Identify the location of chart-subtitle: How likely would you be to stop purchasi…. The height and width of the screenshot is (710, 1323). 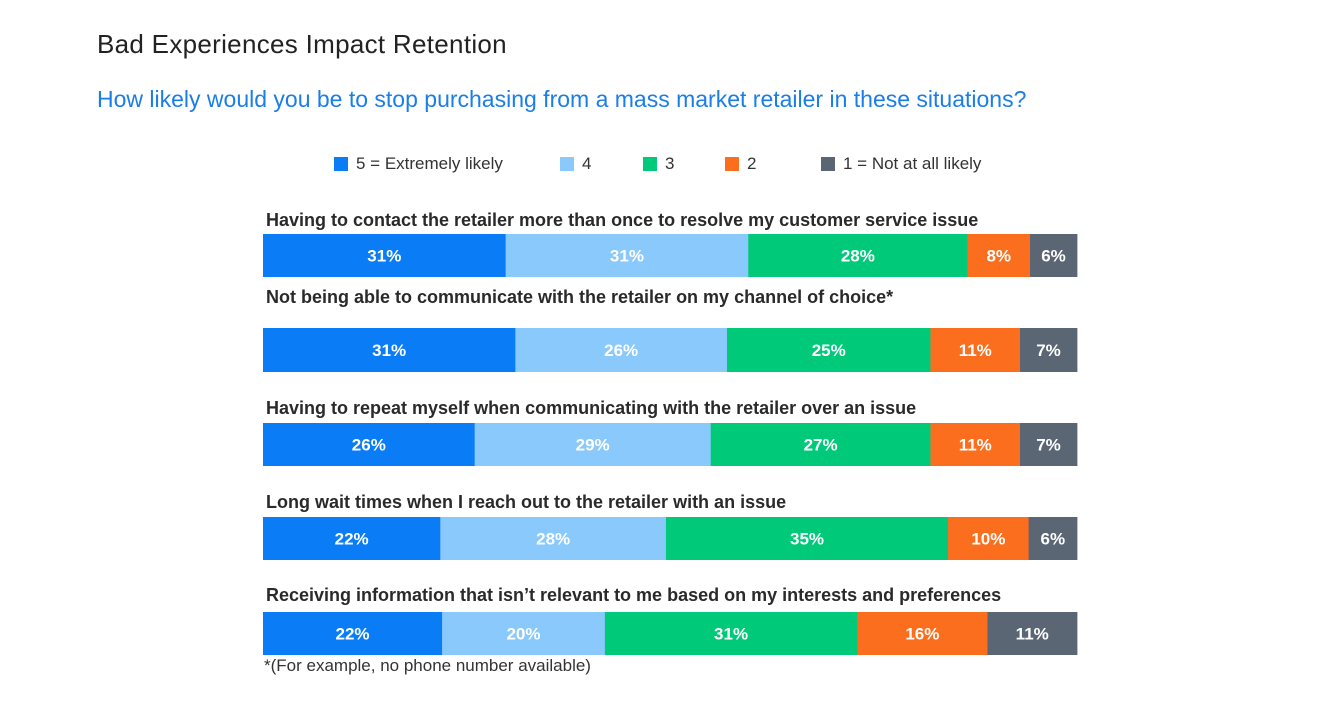
(562, 99).